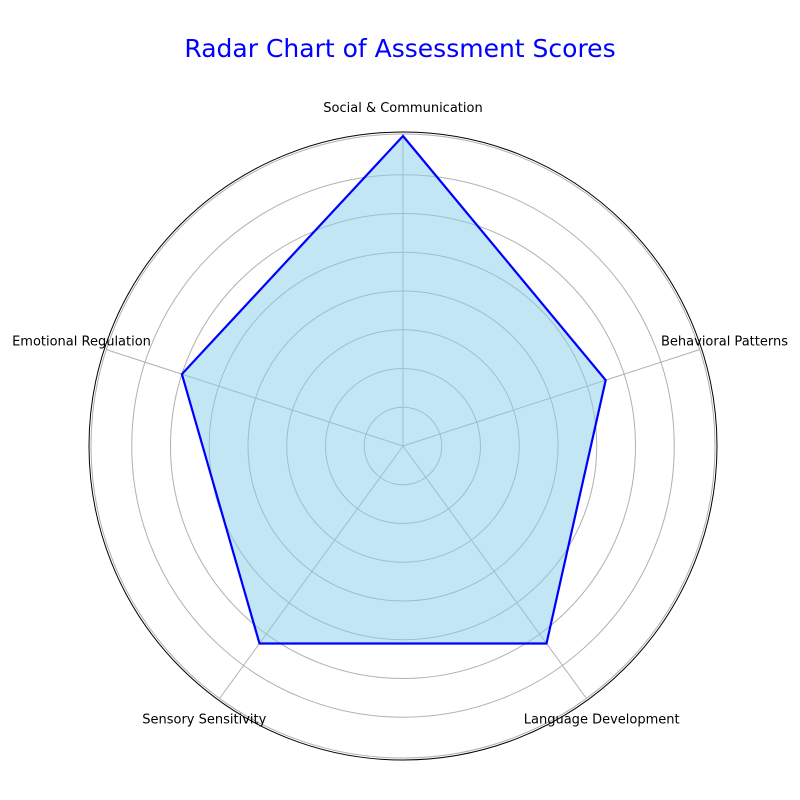  Describe the element at coordinates (400, 48) in the screenshot. I see `chart-title: Radar Chart of Assessment Scores` at that location.